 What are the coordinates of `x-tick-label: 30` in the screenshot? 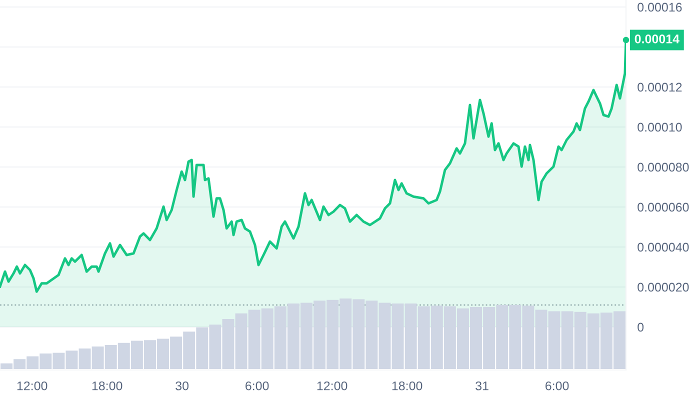 It's located at (182, 385).